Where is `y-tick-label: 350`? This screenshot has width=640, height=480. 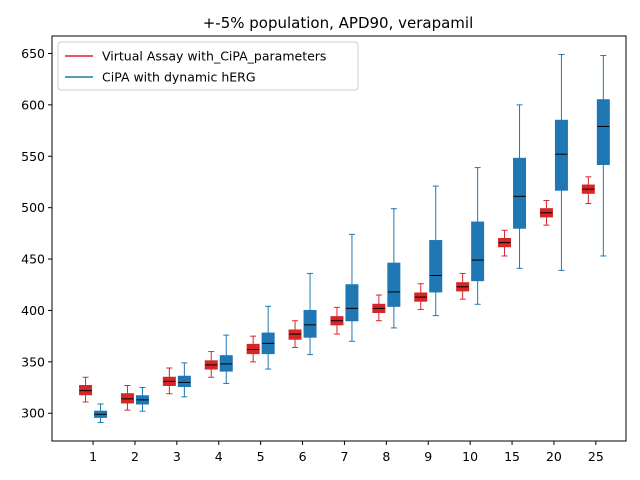 y-tick-label: 350 is located at coordinates (33, 361).